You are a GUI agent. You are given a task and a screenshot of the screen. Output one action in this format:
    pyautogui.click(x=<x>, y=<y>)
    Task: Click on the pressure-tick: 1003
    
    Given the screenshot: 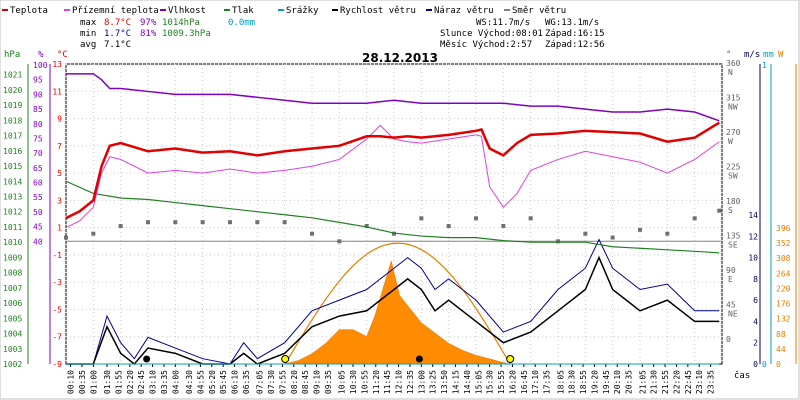 What is the action you would take?
    pyautogui.click(x=12, y=349)
    